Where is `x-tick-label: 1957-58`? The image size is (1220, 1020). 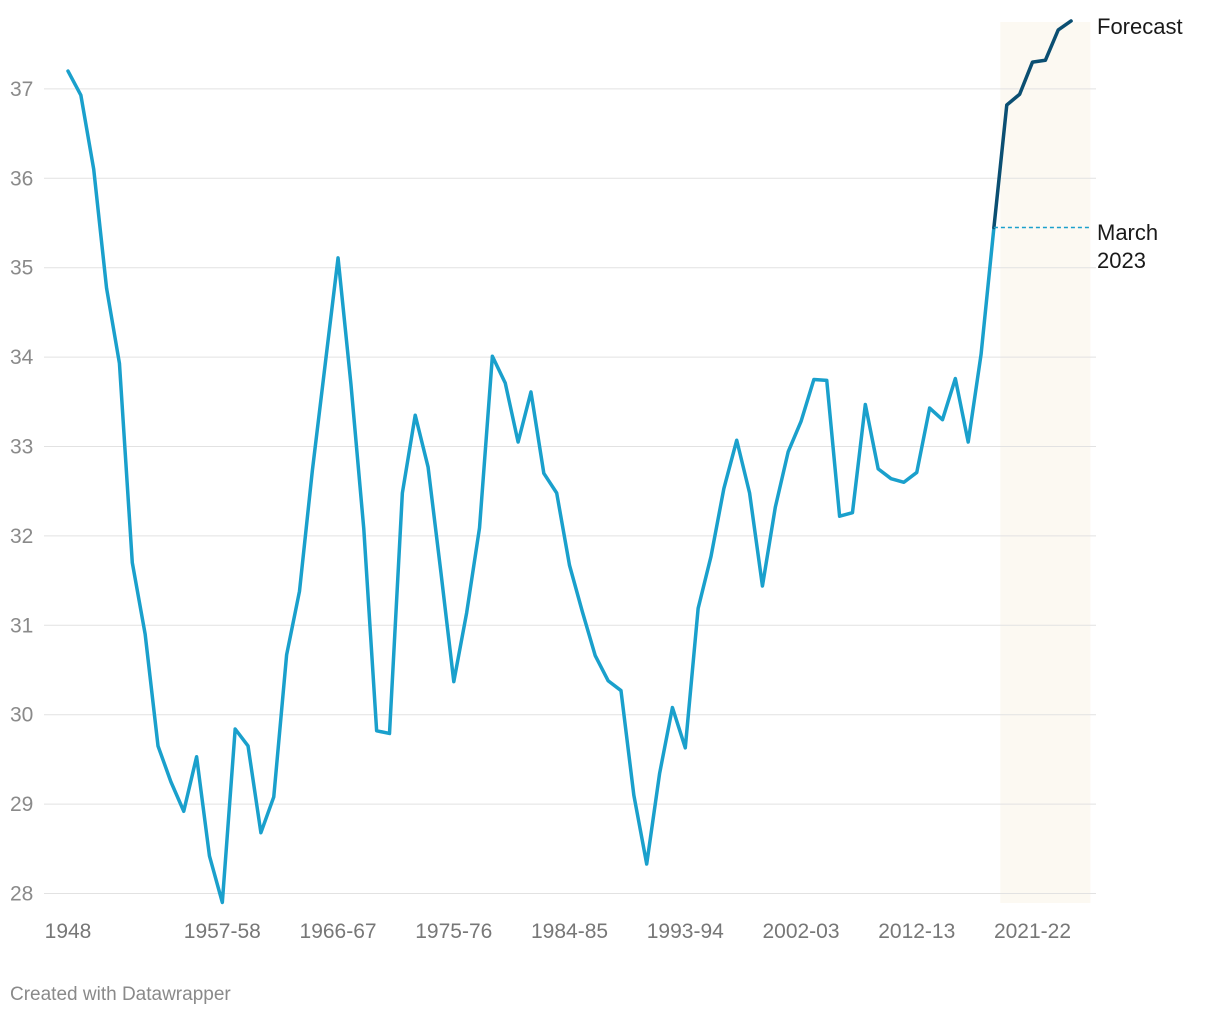 x-tick-label: 1957-58 is located at coordinates (222, 931).